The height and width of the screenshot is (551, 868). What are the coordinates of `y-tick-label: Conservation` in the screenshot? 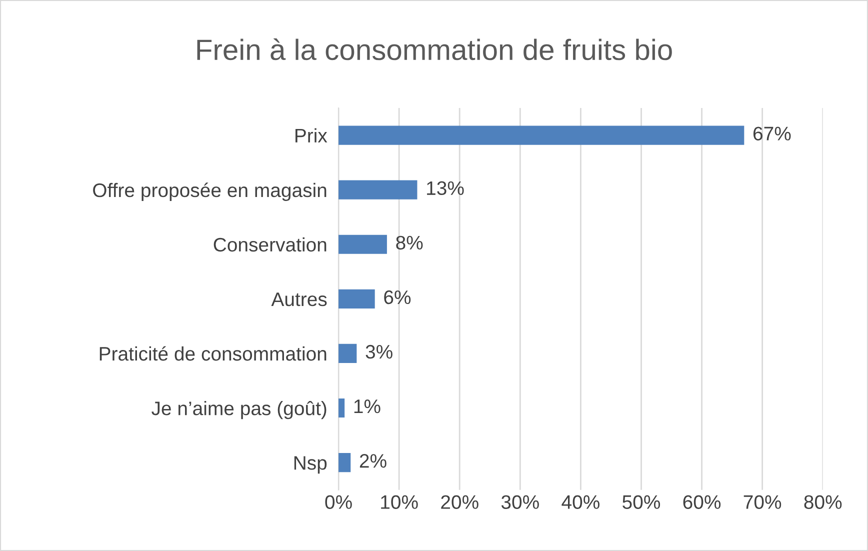 It's located at (270, 244).